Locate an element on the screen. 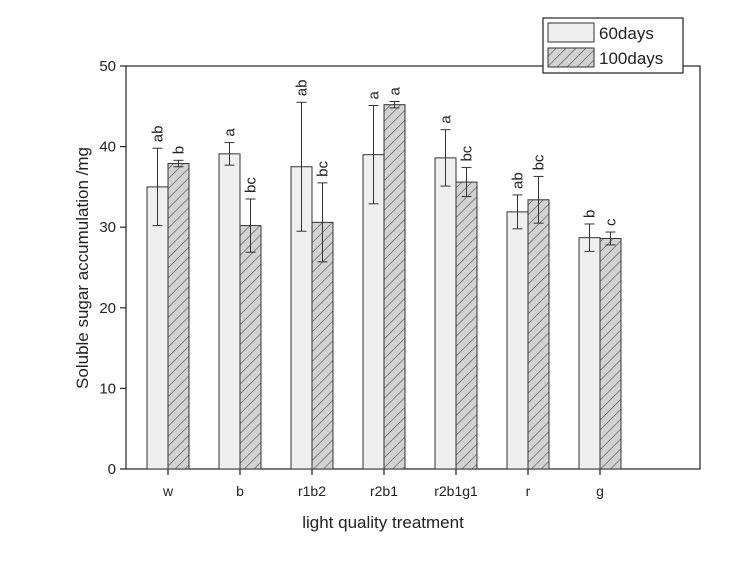  legend-label: 60days is located at coordinates (626, 33).